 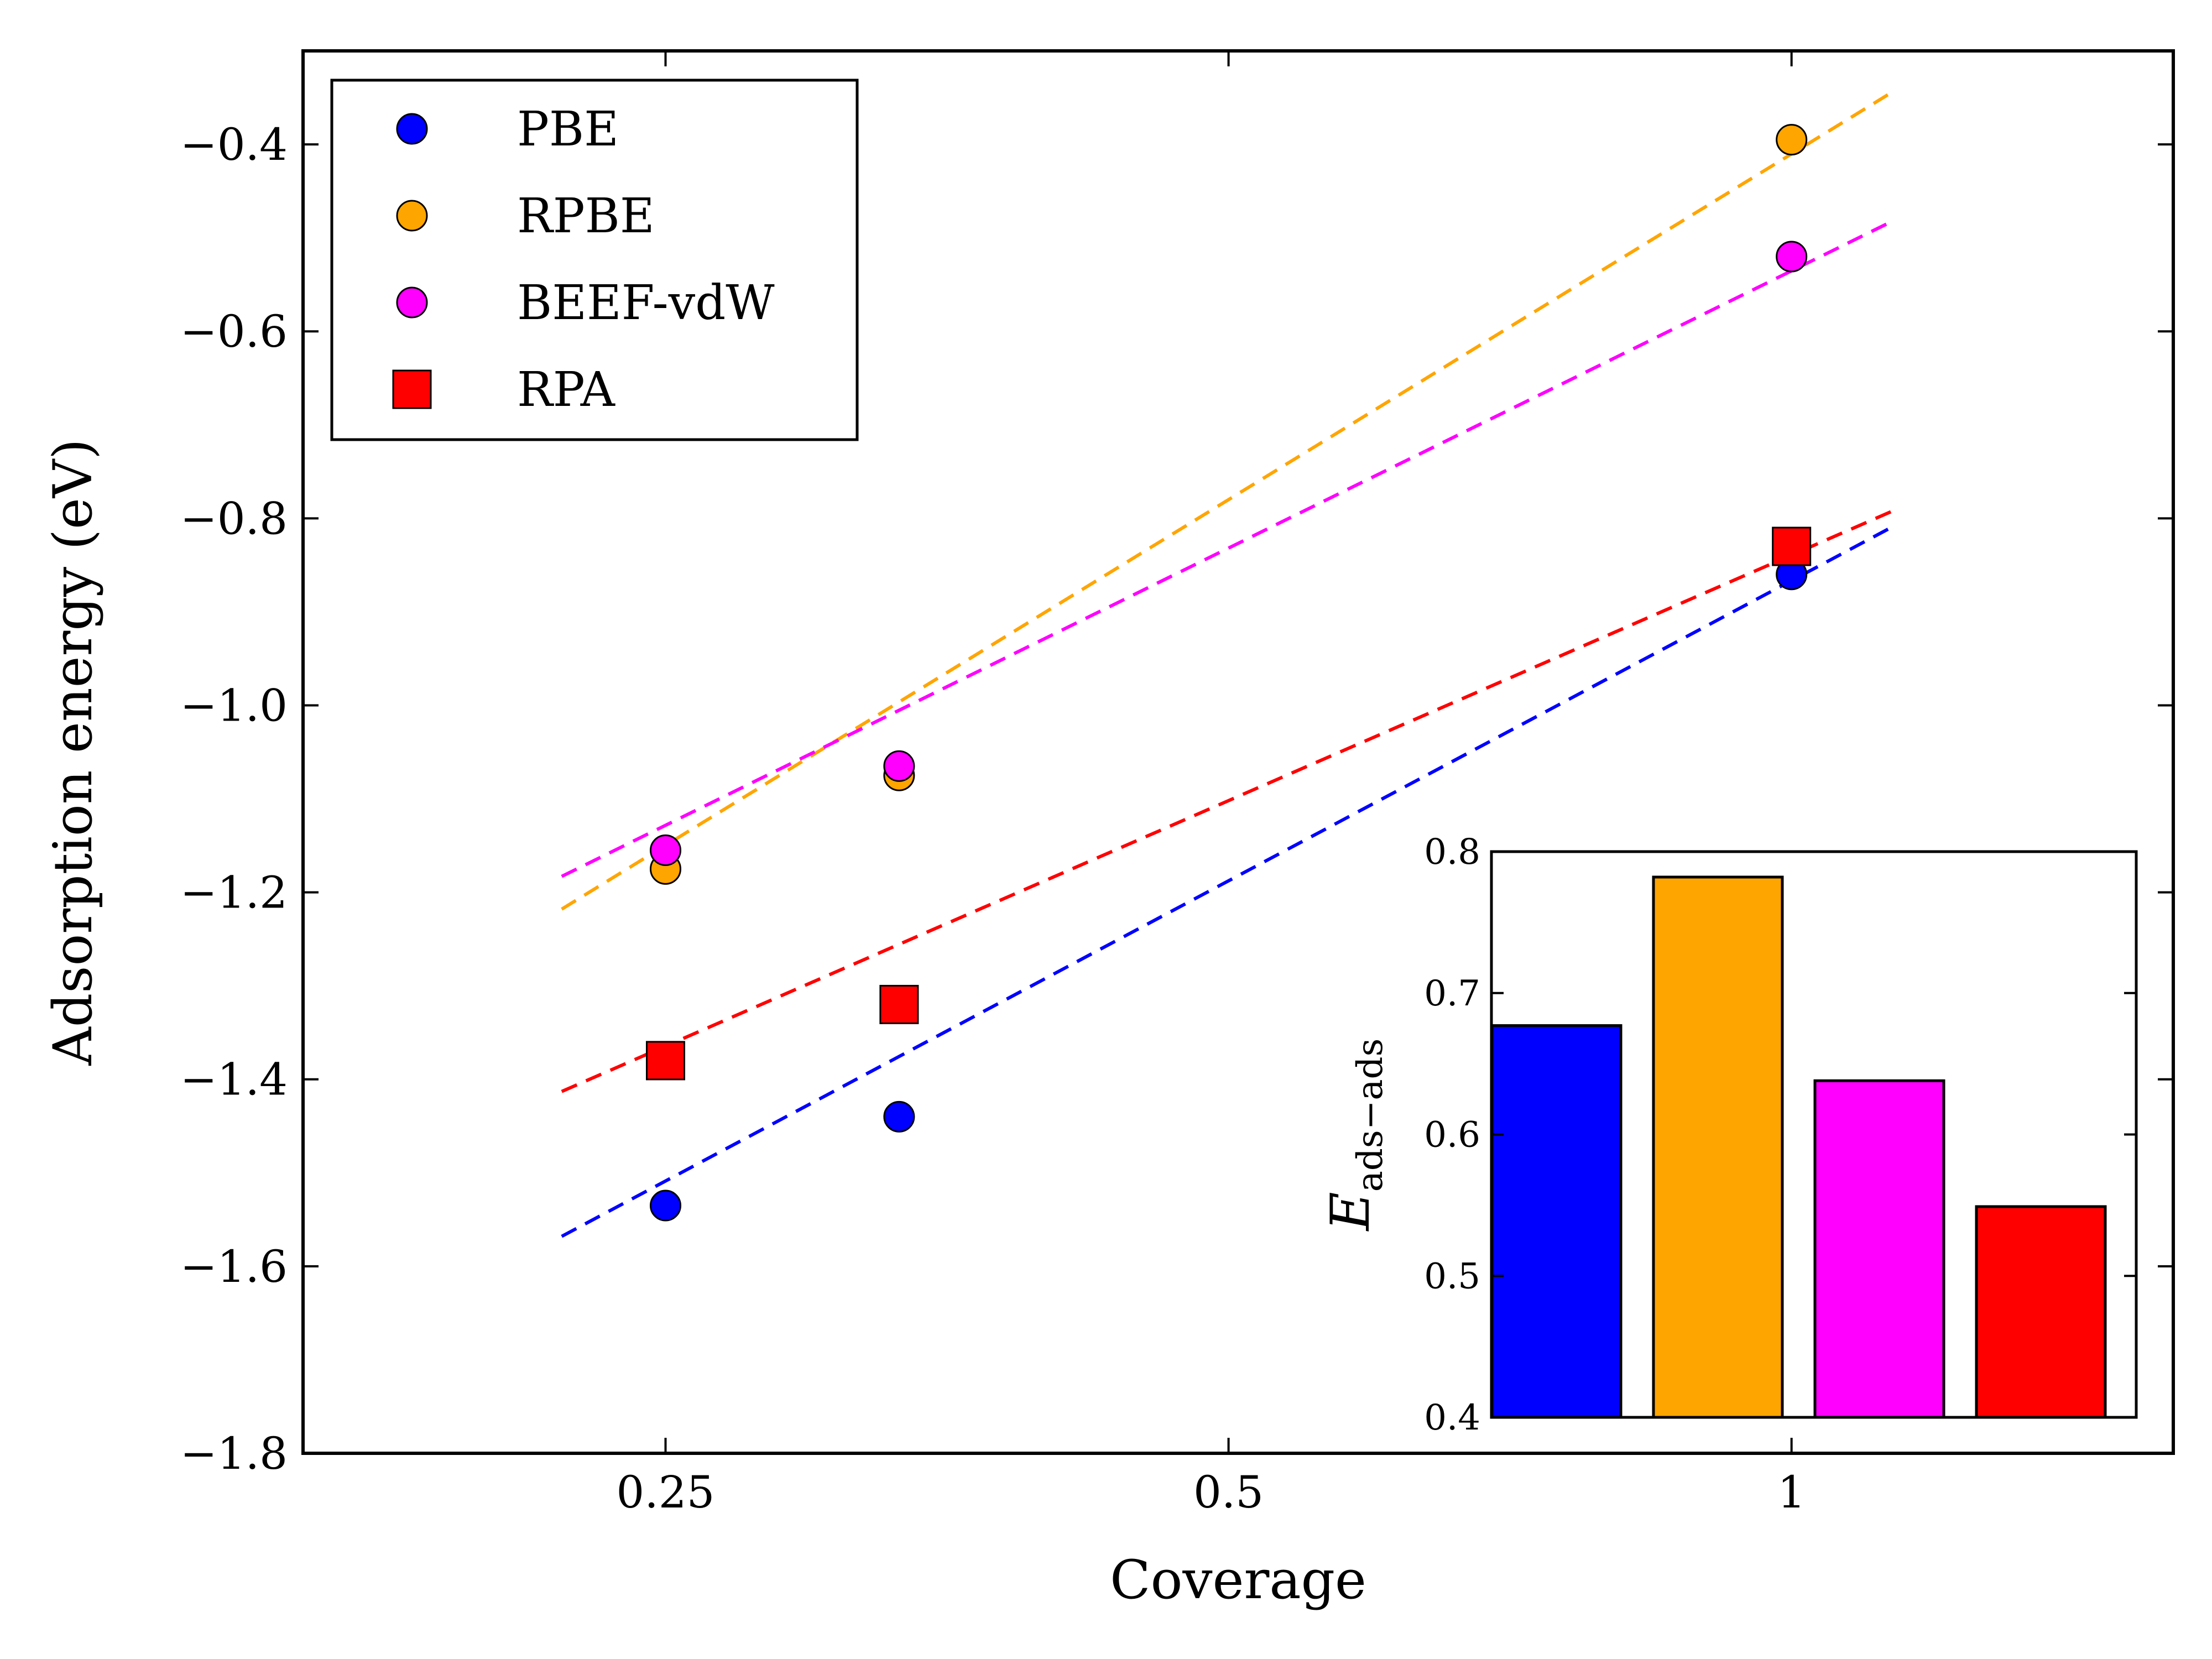 I want to click on inset-y-axis-label: Eads−ads, so click(x=1355, y=1136).